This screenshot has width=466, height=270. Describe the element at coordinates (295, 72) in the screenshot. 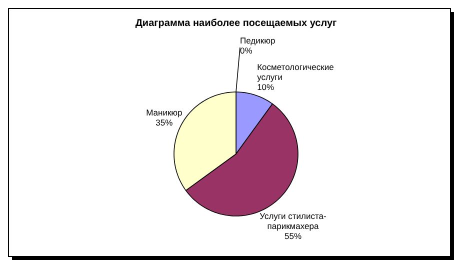

I see `slice-label: Косметологические услуги` at that location.